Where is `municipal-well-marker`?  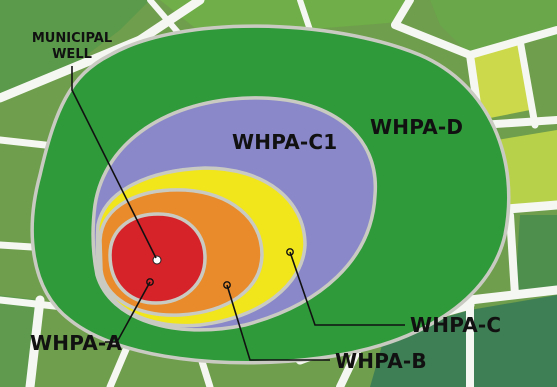 municipal-well-marker is located at coordinates (157, 260).